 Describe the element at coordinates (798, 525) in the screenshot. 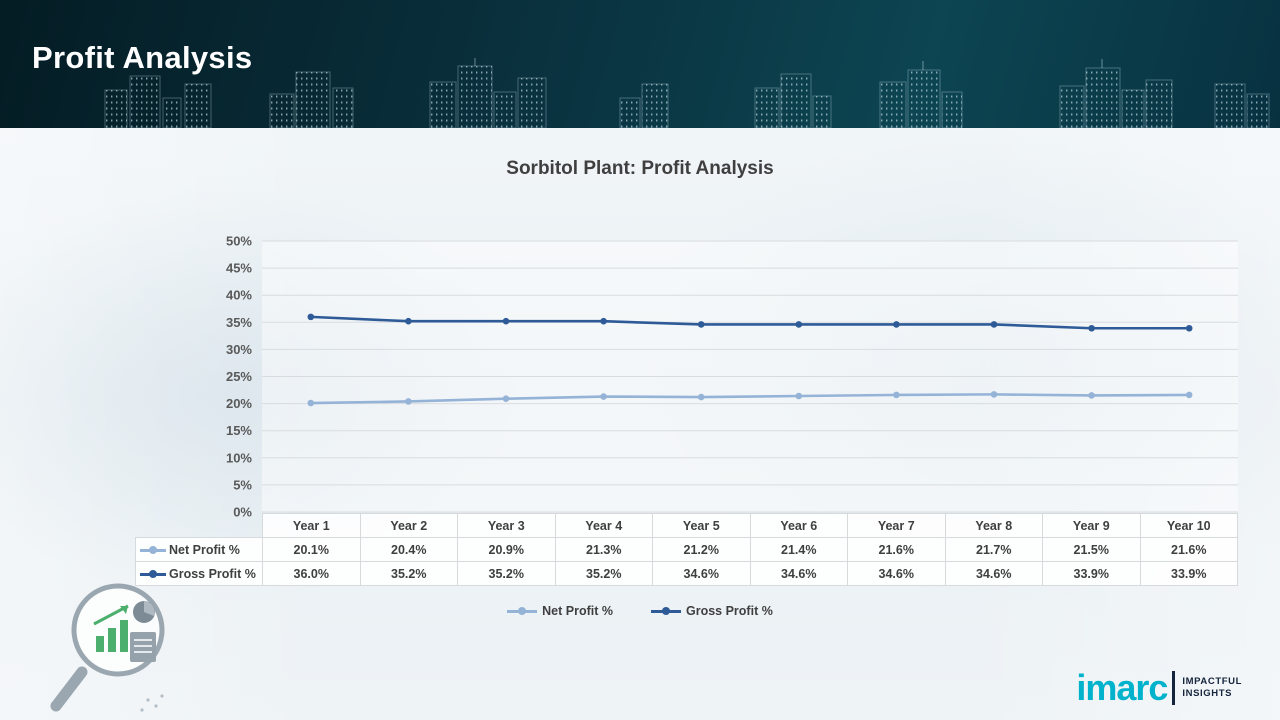

I see `table-col-header: Year 6` at that location.